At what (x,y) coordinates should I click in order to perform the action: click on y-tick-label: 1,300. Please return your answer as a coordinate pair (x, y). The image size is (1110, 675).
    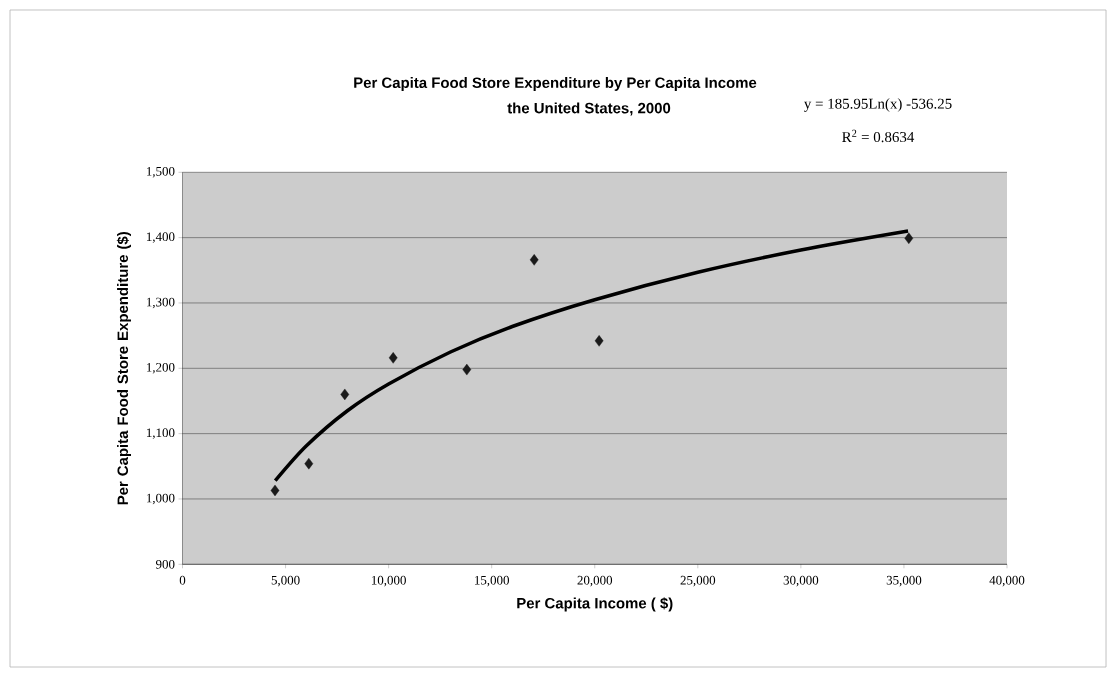
    Looking at the image, I should click on (160, 303).